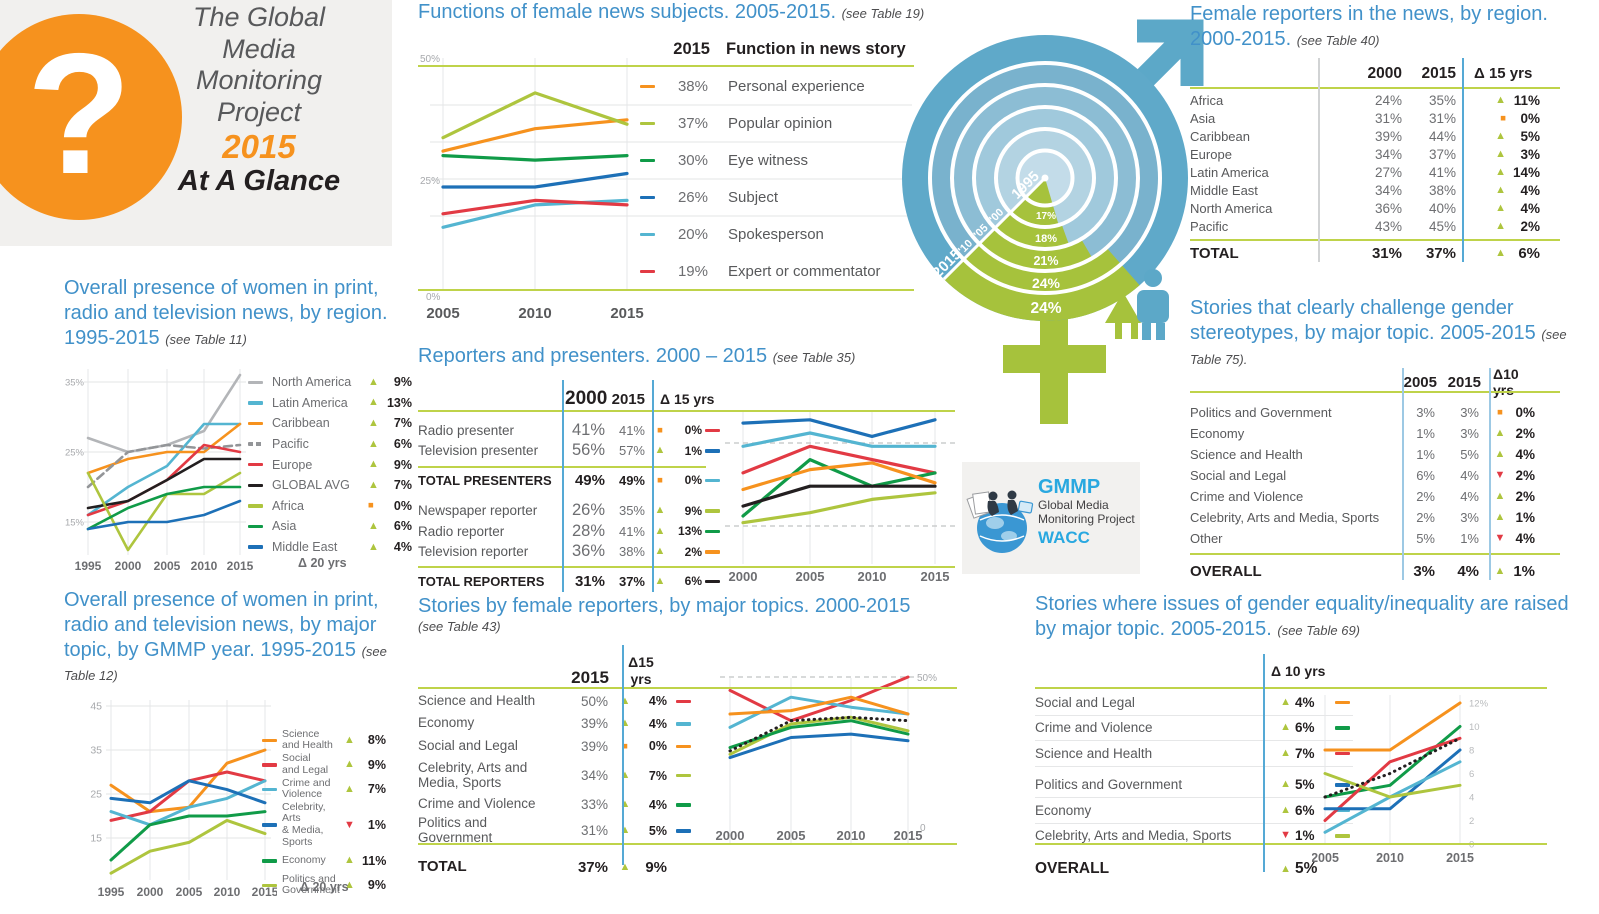 This screenshot has height=914, width=1599. Describe the element at coordinates (1471, 845) in the screenshot. I see `svg-text: 0` at that location.